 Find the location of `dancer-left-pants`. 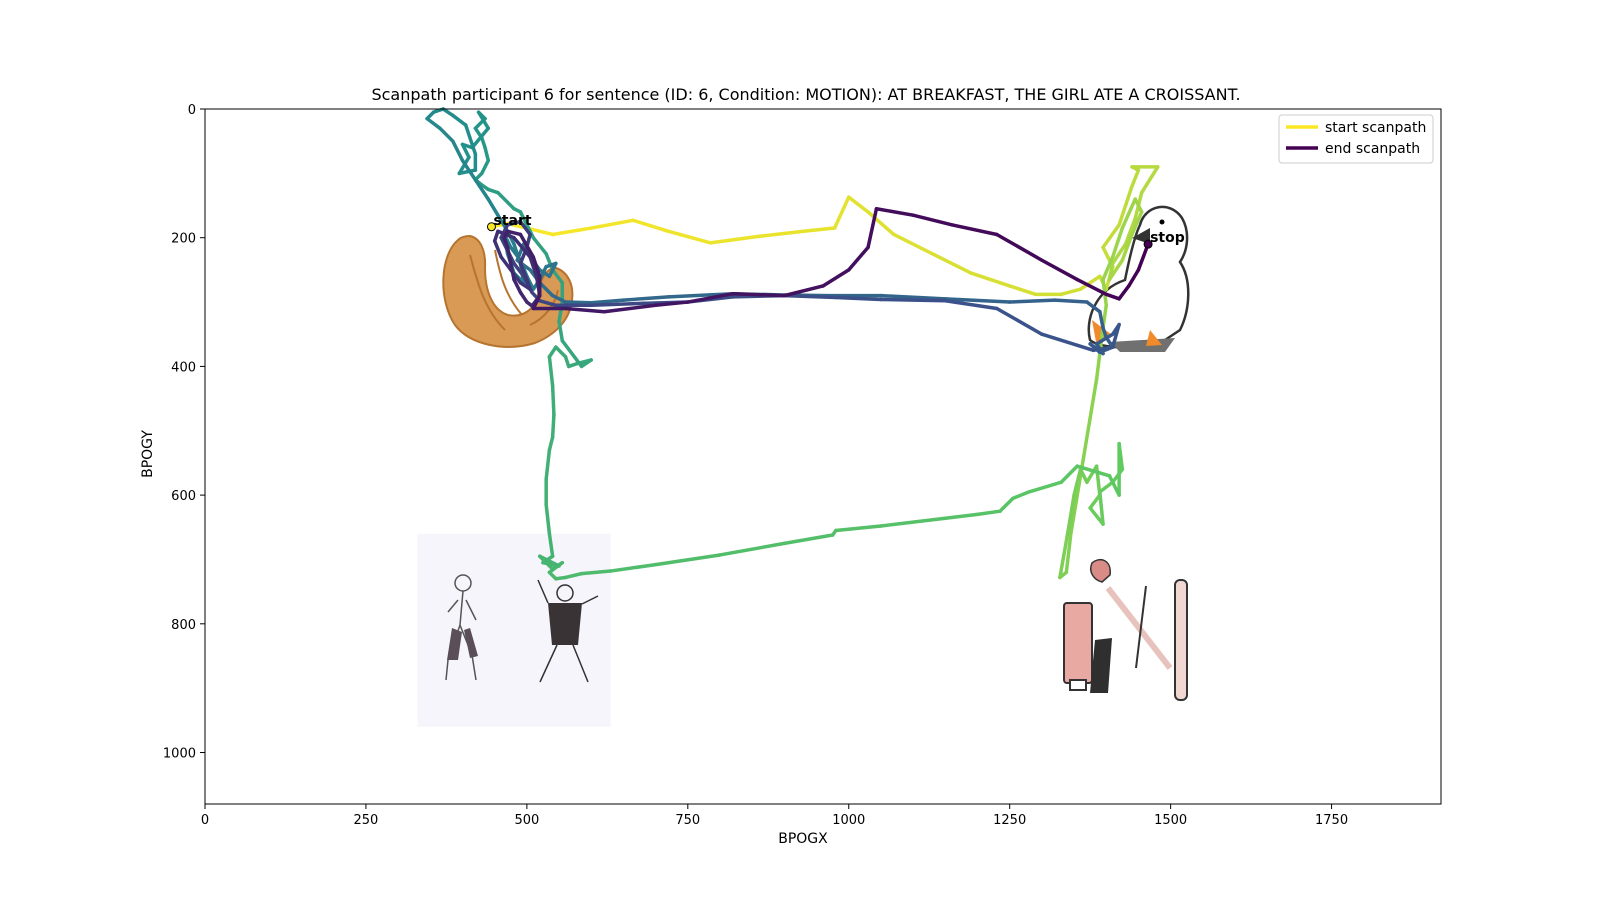

dancer-left-pants is located at coordinates (462, 644).